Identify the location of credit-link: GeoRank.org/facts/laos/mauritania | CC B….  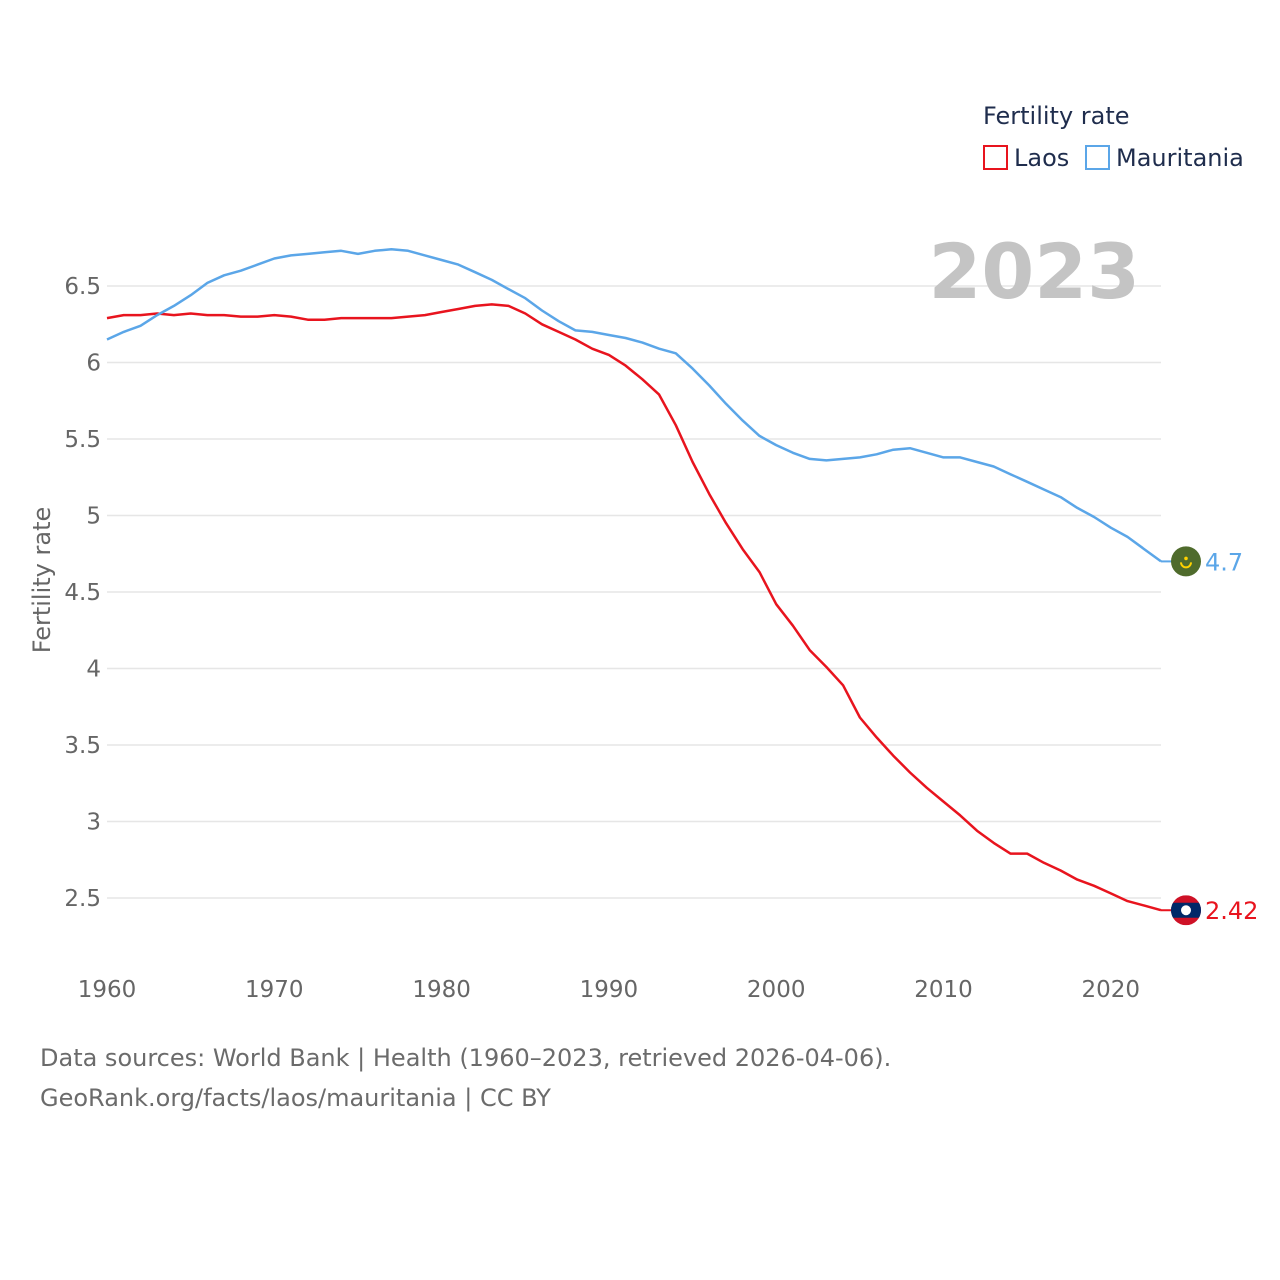
(295, 1098).